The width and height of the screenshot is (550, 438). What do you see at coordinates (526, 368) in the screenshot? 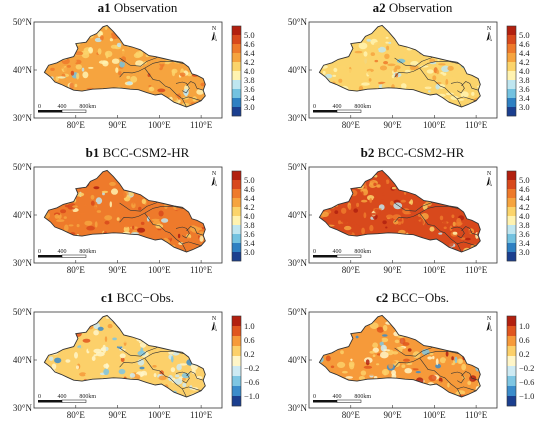
I see `legend-tick-label: −0.2` at bounding box center [526, 368].